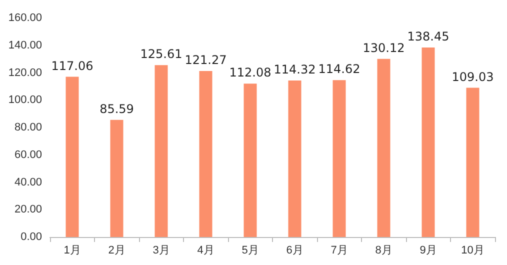  Describe the element at coordinates (25, 100) in the screenshot. I see `y-tick-label: 100.00` at that location.